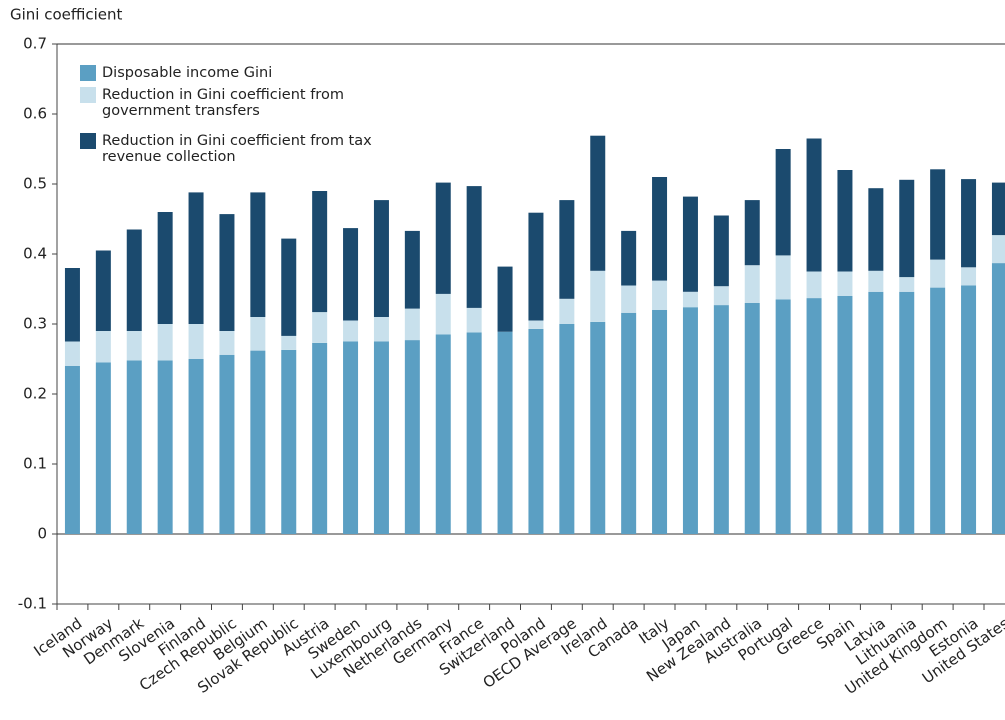 Image resolution: width=1005 pixels, height=720 pixels. Describe the element at coordinates (35, 44) in the screenshot. I see `y-tick-label: 0.7` at that location.